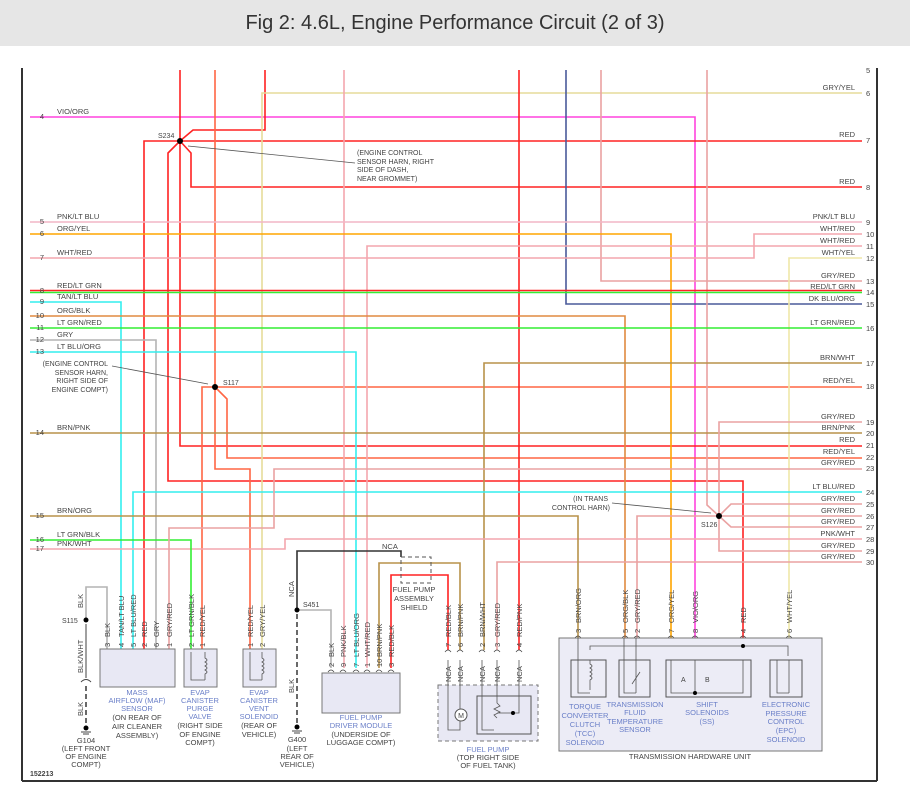  I want to click on pin-wire-label: BRN/PNK, so click(379, 640).